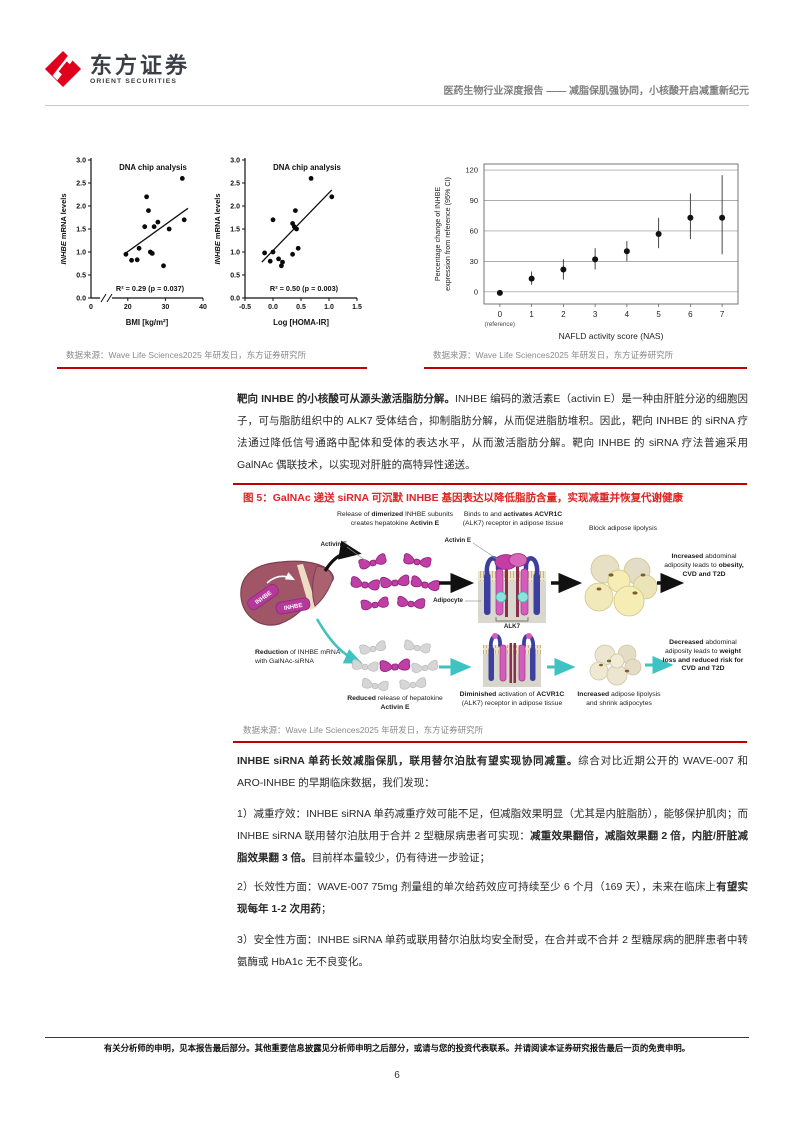  Describe the element at coordinates (342, 556) in the screenshot. I see `arrow-liver-to-activin` at that location.